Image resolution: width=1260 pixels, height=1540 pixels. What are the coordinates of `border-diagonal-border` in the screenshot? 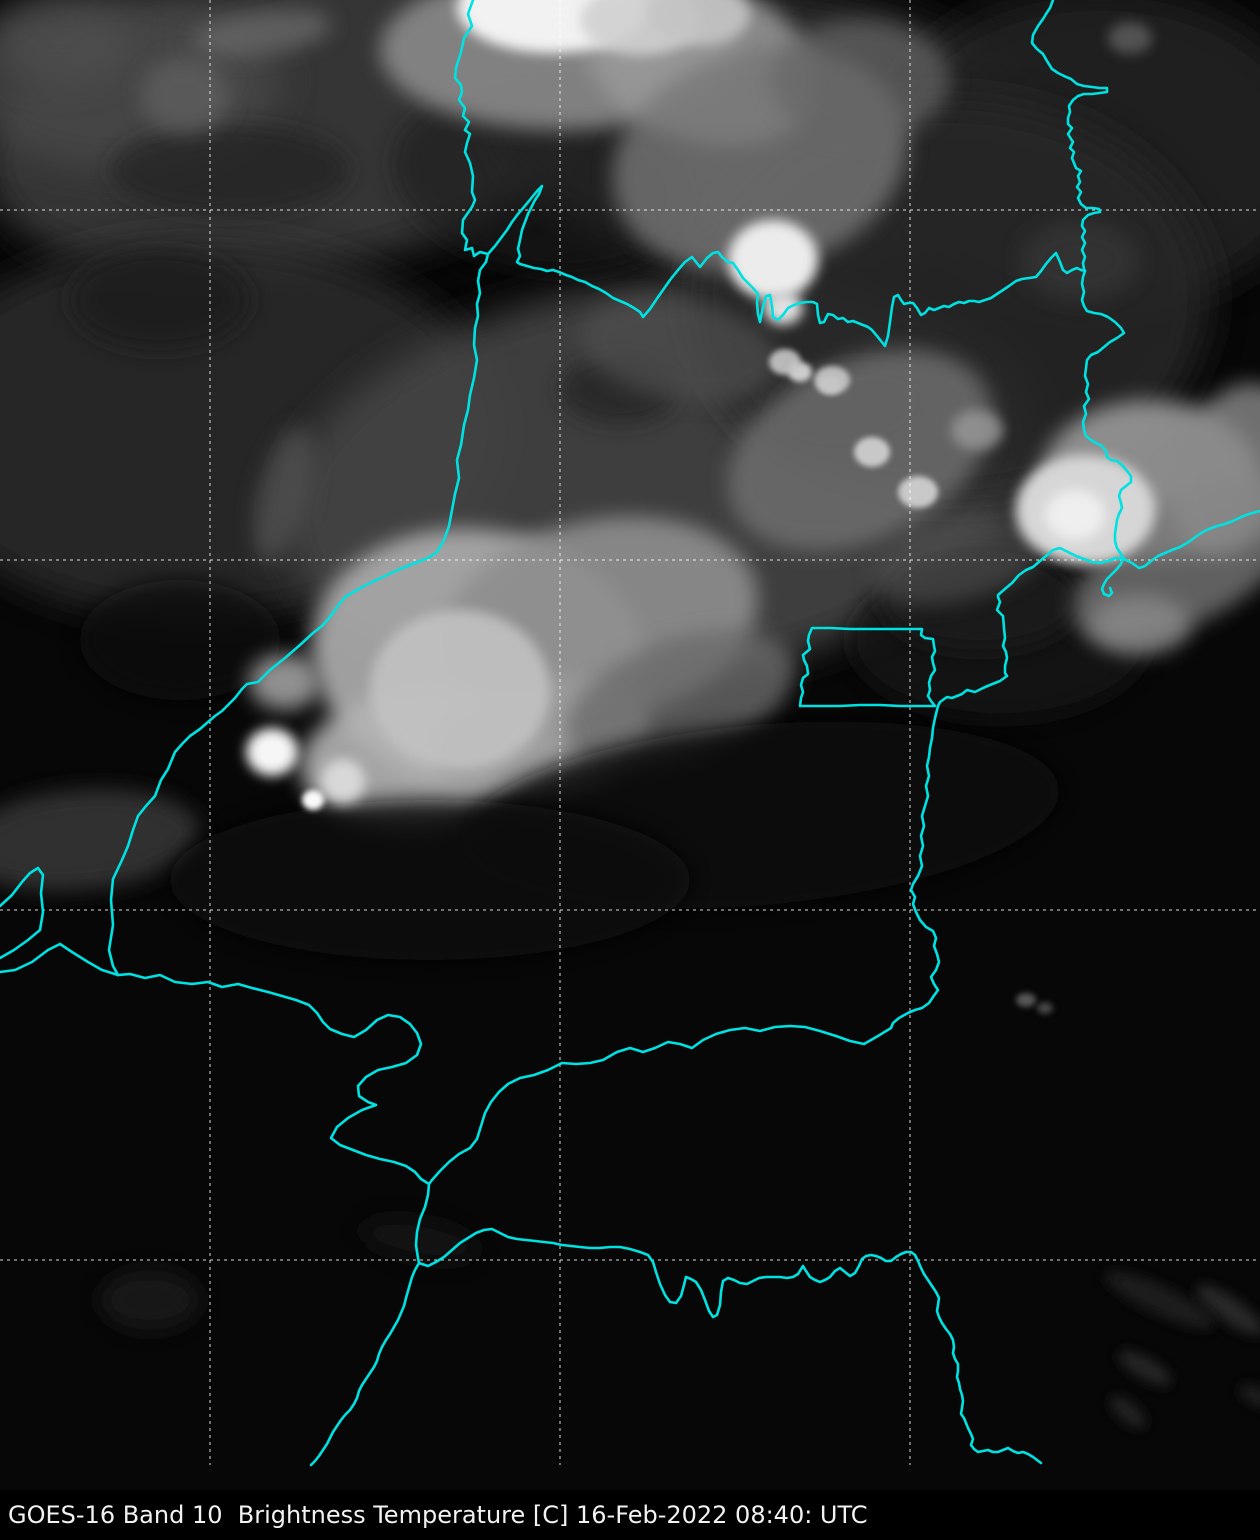 It's located at (660, 1105).